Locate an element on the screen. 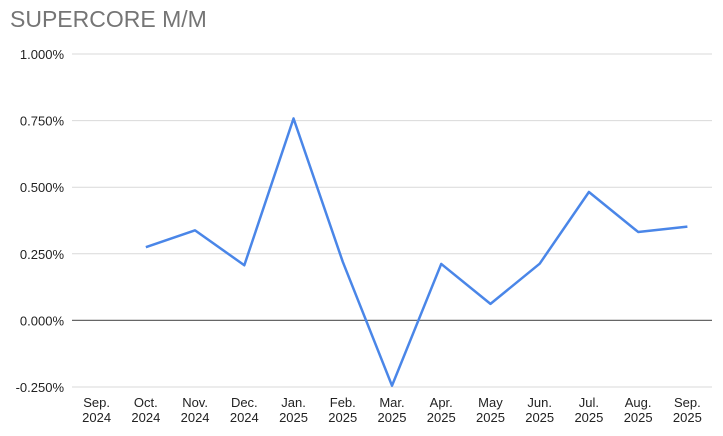 The height and width of the screenshot is (436, 723). y-tick-label: 0.000% is located at coordinates (42, 320).